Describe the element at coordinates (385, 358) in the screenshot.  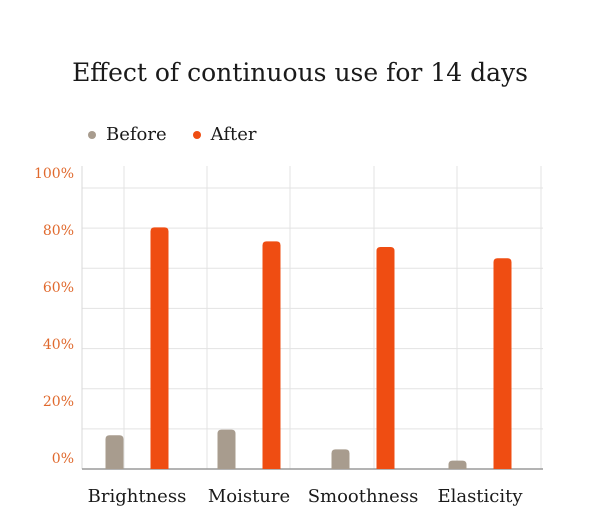
I see `bar-after-smoothness` at that location.